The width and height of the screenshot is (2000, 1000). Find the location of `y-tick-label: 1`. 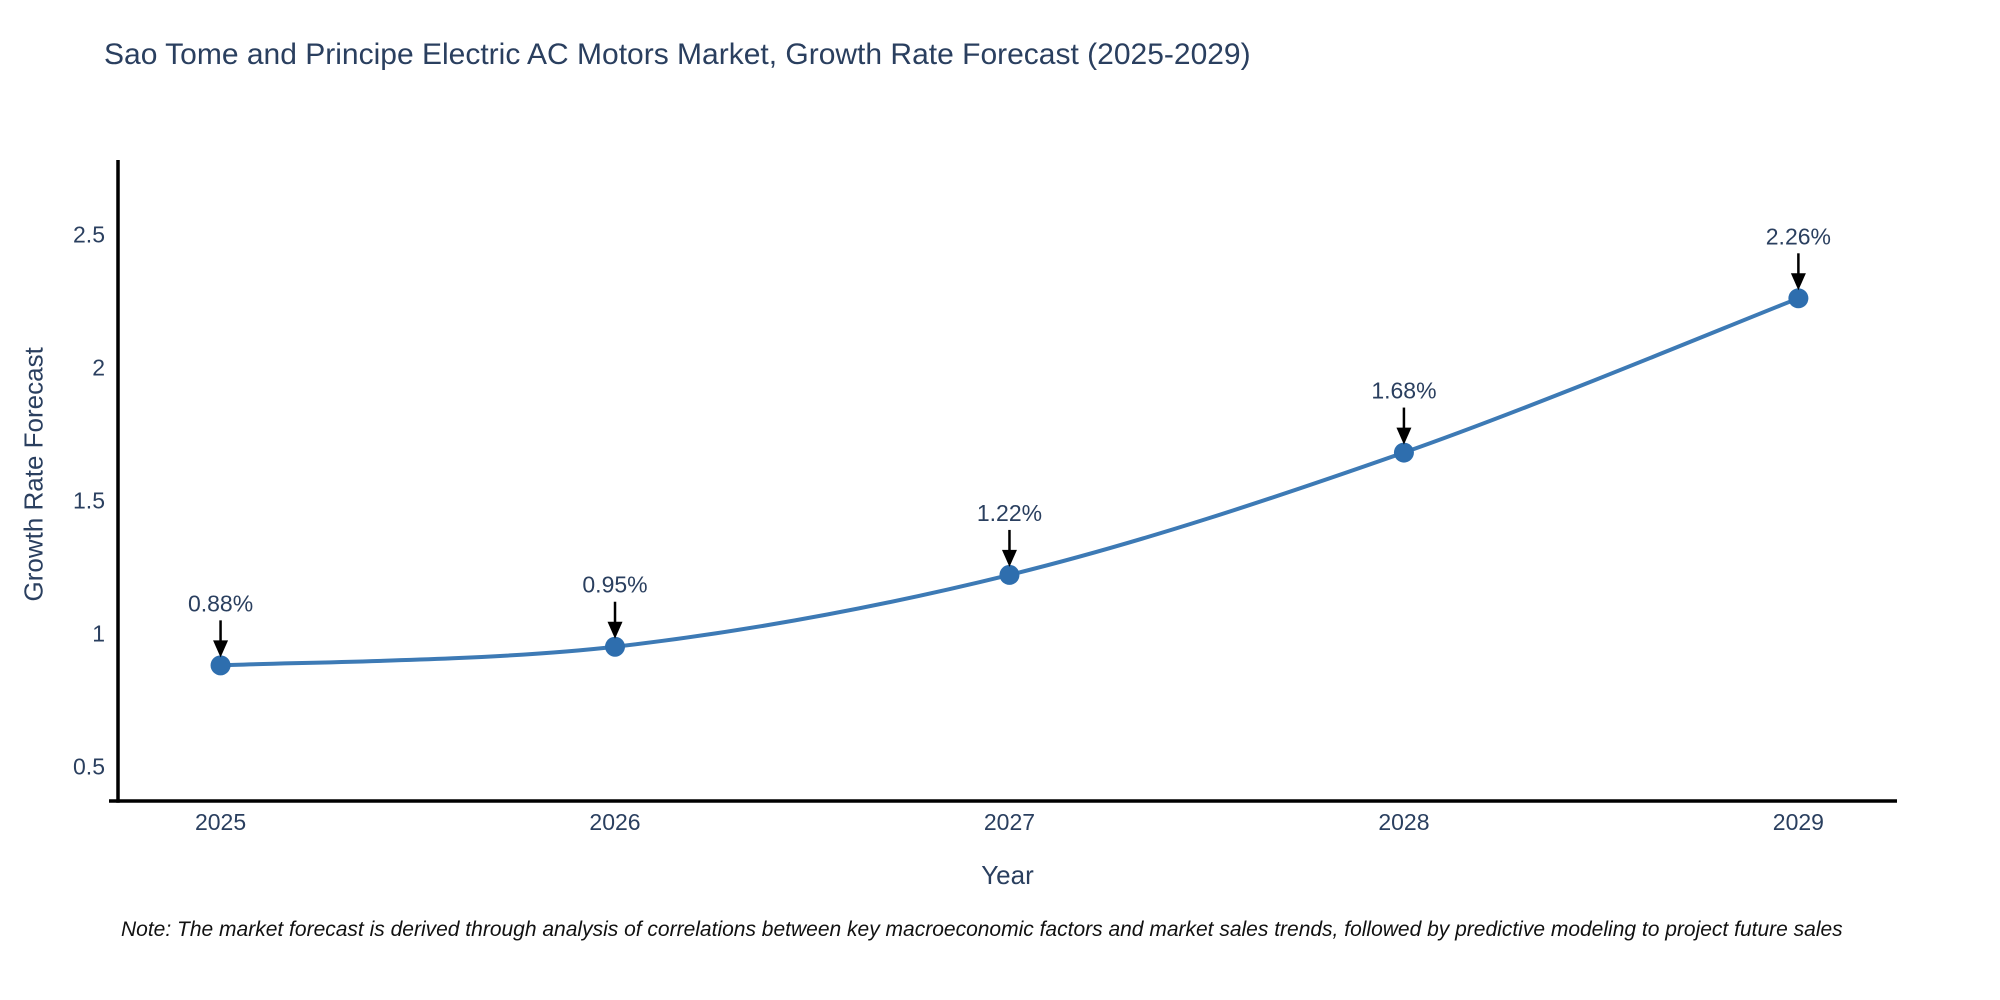

y-tick-label: 1 is located at coordinates (98, 633).